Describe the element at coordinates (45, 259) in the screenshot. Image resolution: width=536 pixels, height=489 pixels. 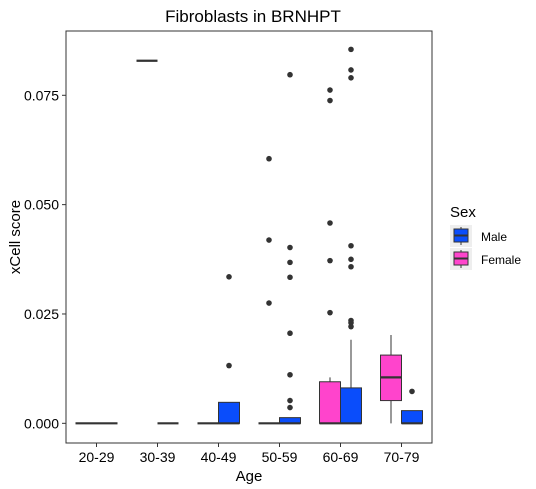
I see `y-axis: 0.000 0.025 0.050 0.075` at that location.